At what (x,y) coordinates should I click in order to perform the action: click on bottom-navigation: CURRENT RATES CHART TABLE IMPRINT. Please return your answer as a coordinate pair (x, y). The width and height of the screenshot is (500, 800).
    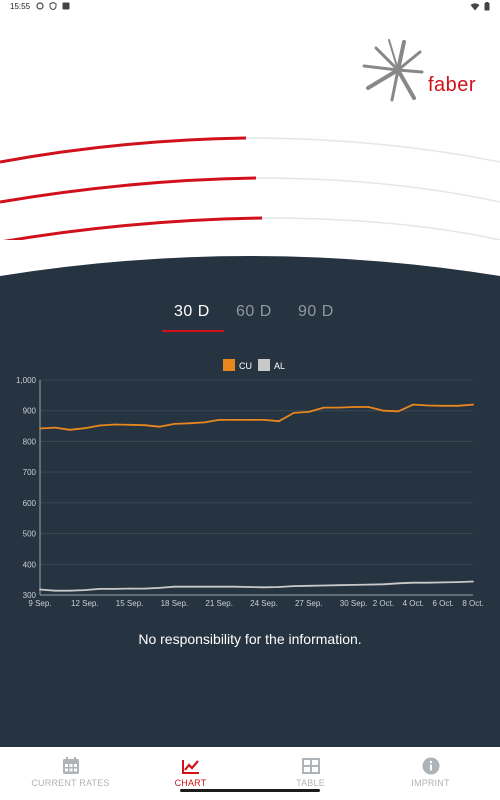
    Looking at the image, I should click on (250, 773).